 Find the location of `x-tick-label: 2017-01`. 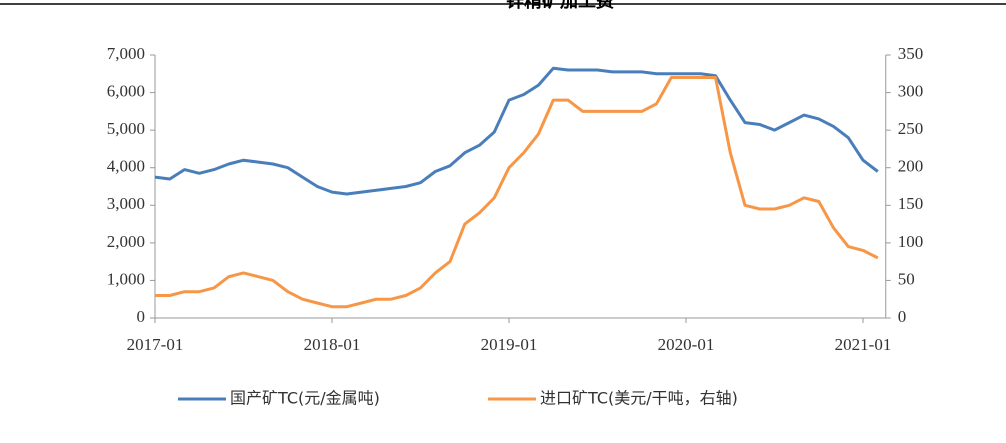

x-tick-label: 2017-01 is located at coordinates (155, 344).